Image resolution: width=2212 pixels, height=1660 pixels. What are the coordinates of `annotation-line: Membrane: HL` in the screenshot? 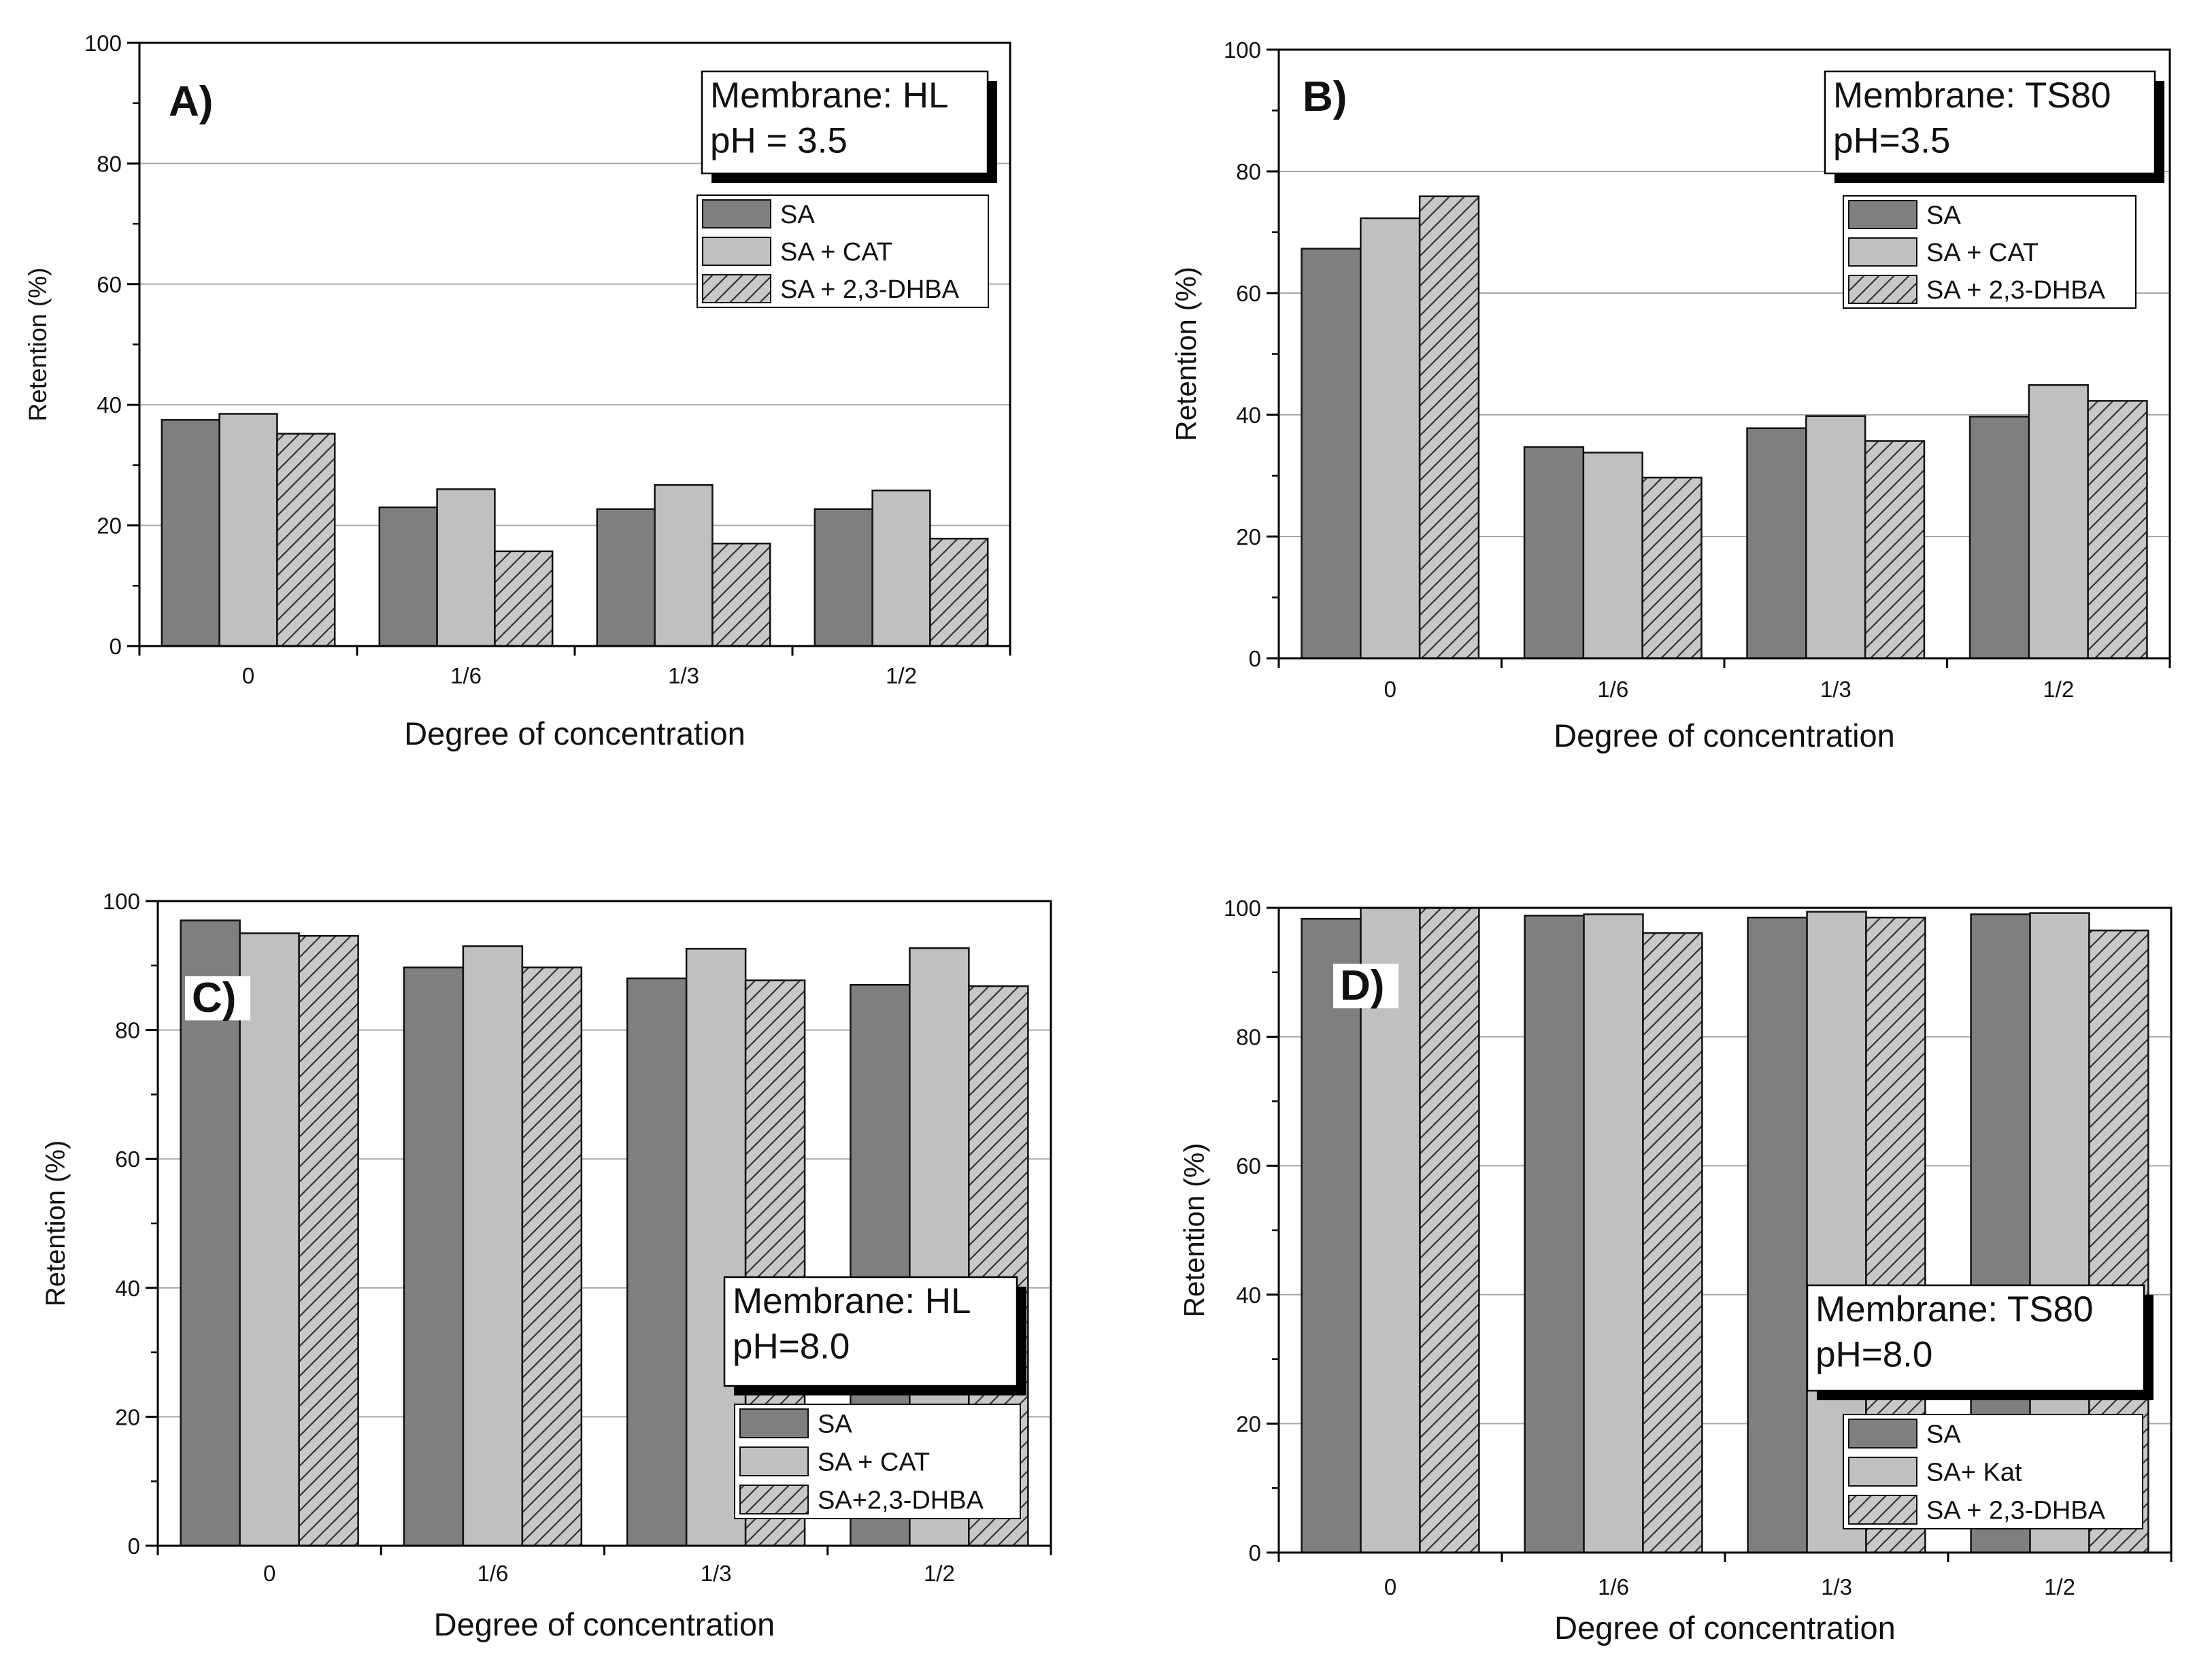 It's located at (829, 95).